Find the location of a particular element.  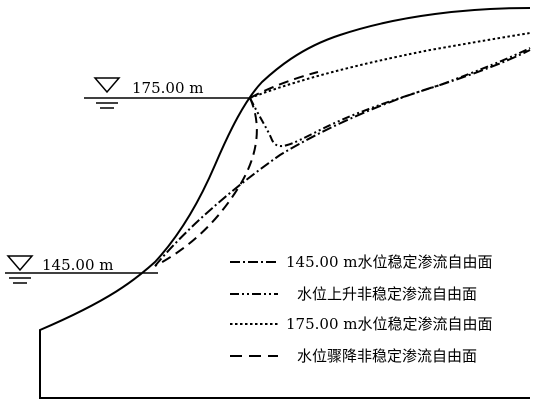

water-level-label-145: 145.00 m is located at coordinates (77, 265).